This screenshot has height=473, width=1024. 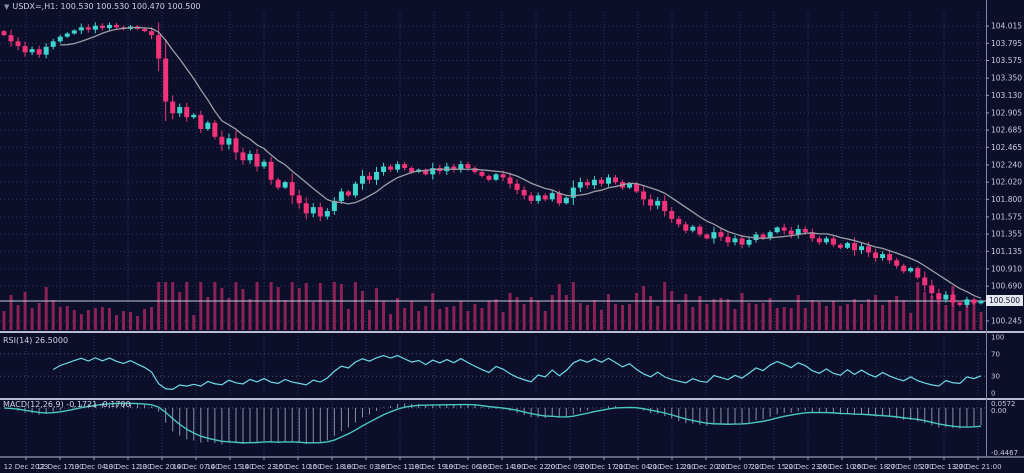 What do you see at coordinates (1006, 26) in the screenshot?
I see `svg-text: 104.015` at bounding box center [1006, 26].